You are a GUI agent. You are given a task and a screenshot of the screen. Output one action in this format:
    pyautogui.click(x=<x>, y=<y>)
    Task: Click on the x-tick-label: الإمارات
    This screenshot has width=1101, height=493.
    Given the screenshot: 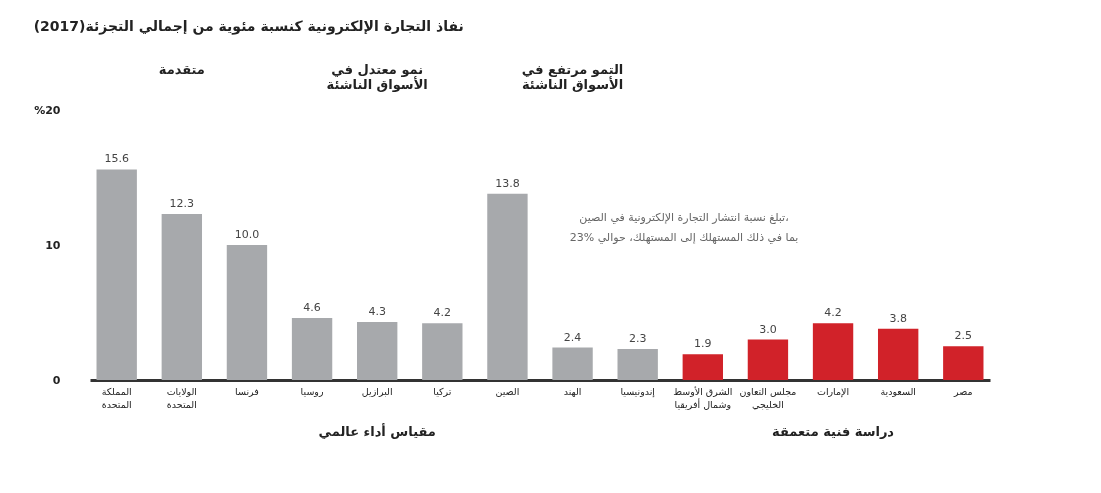 What is the action you would take?
    pyautogui.click(x=833, y=391)
    